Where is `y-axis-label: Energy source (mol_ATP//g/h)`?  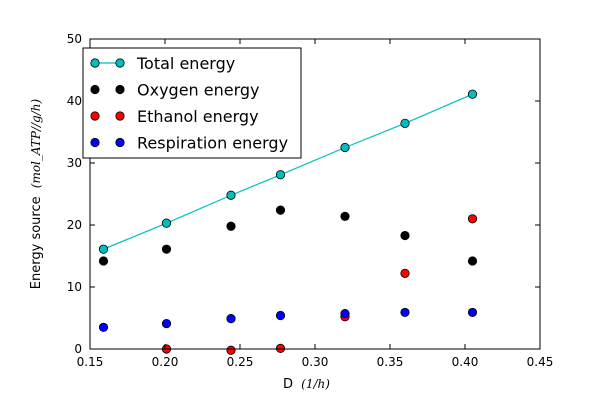
y-axis-label: Energy source (mol_ATP//g/h) is located at coordinates (36, 193).